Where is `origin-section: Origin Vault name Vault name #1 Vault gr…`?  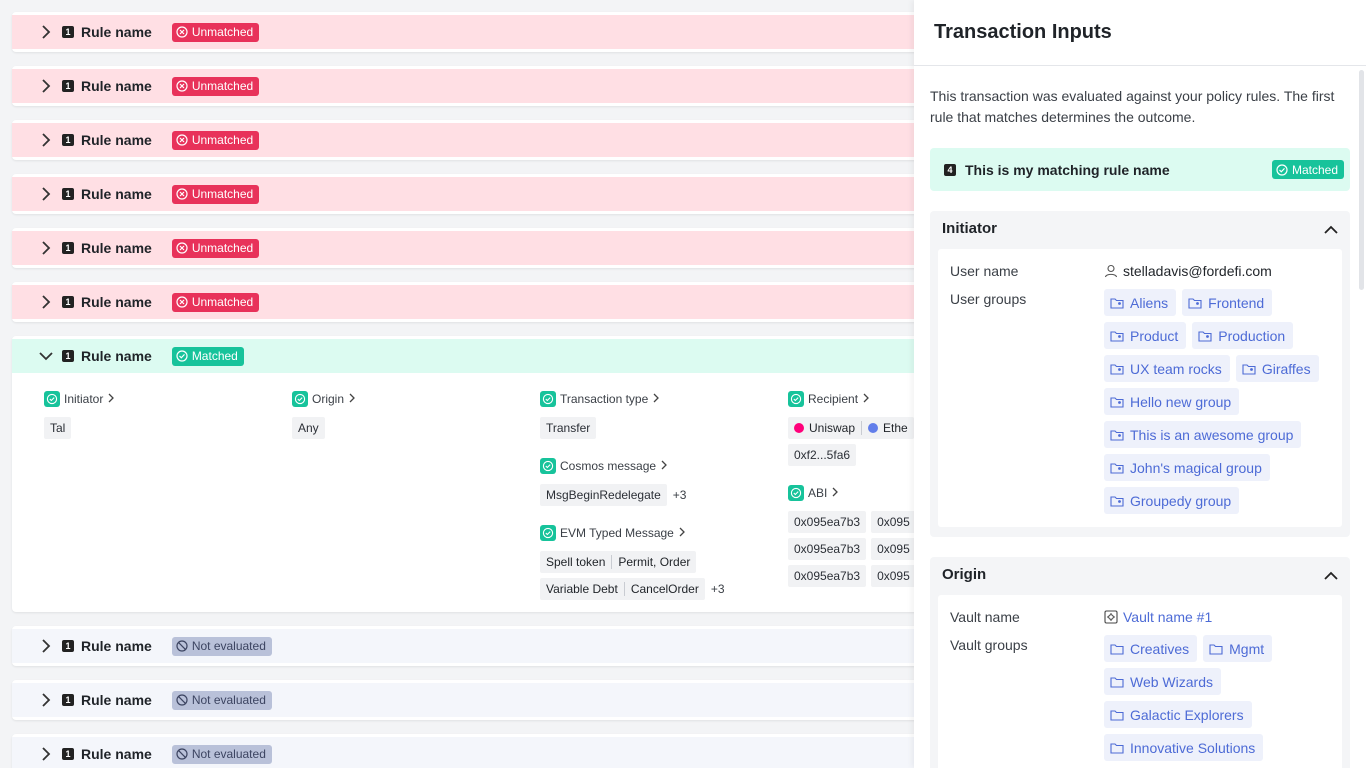 origin-section: Origin Vault name Vault name #1 Vault gr… is located at coordinates (1140, 662).